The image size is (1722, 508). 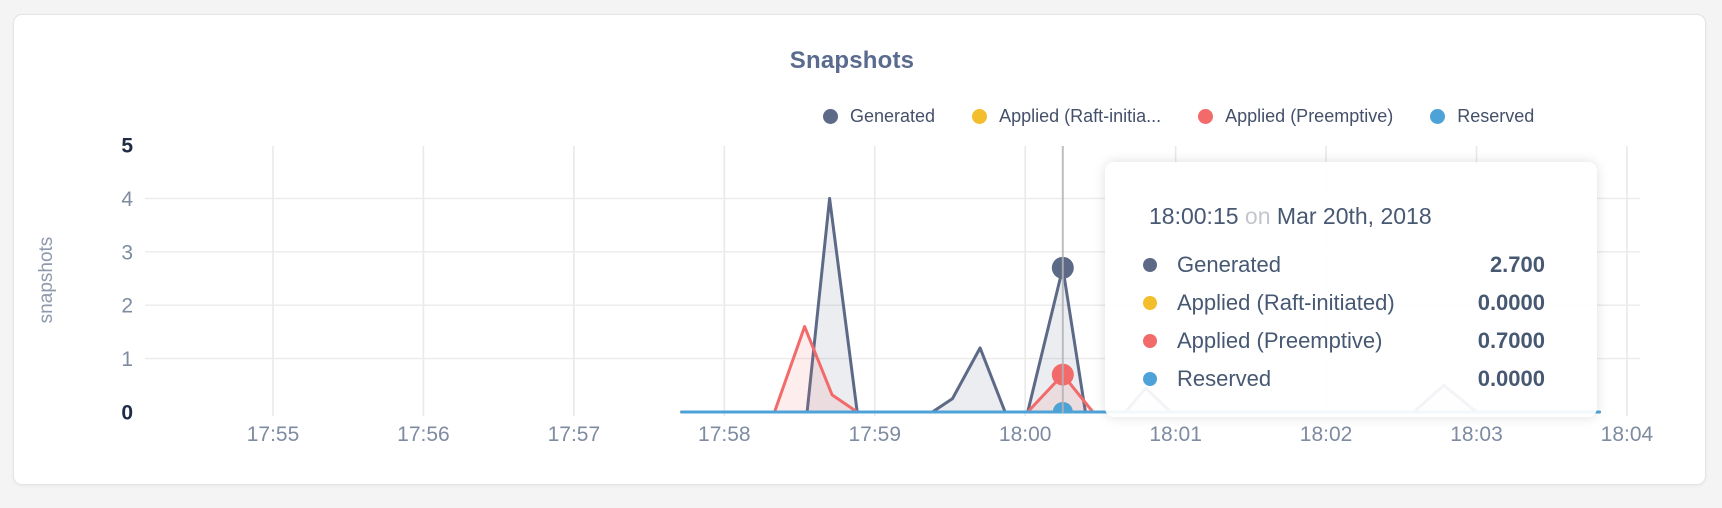 I want to click on legend-item-label: Generated, so click(x=893, y=116).